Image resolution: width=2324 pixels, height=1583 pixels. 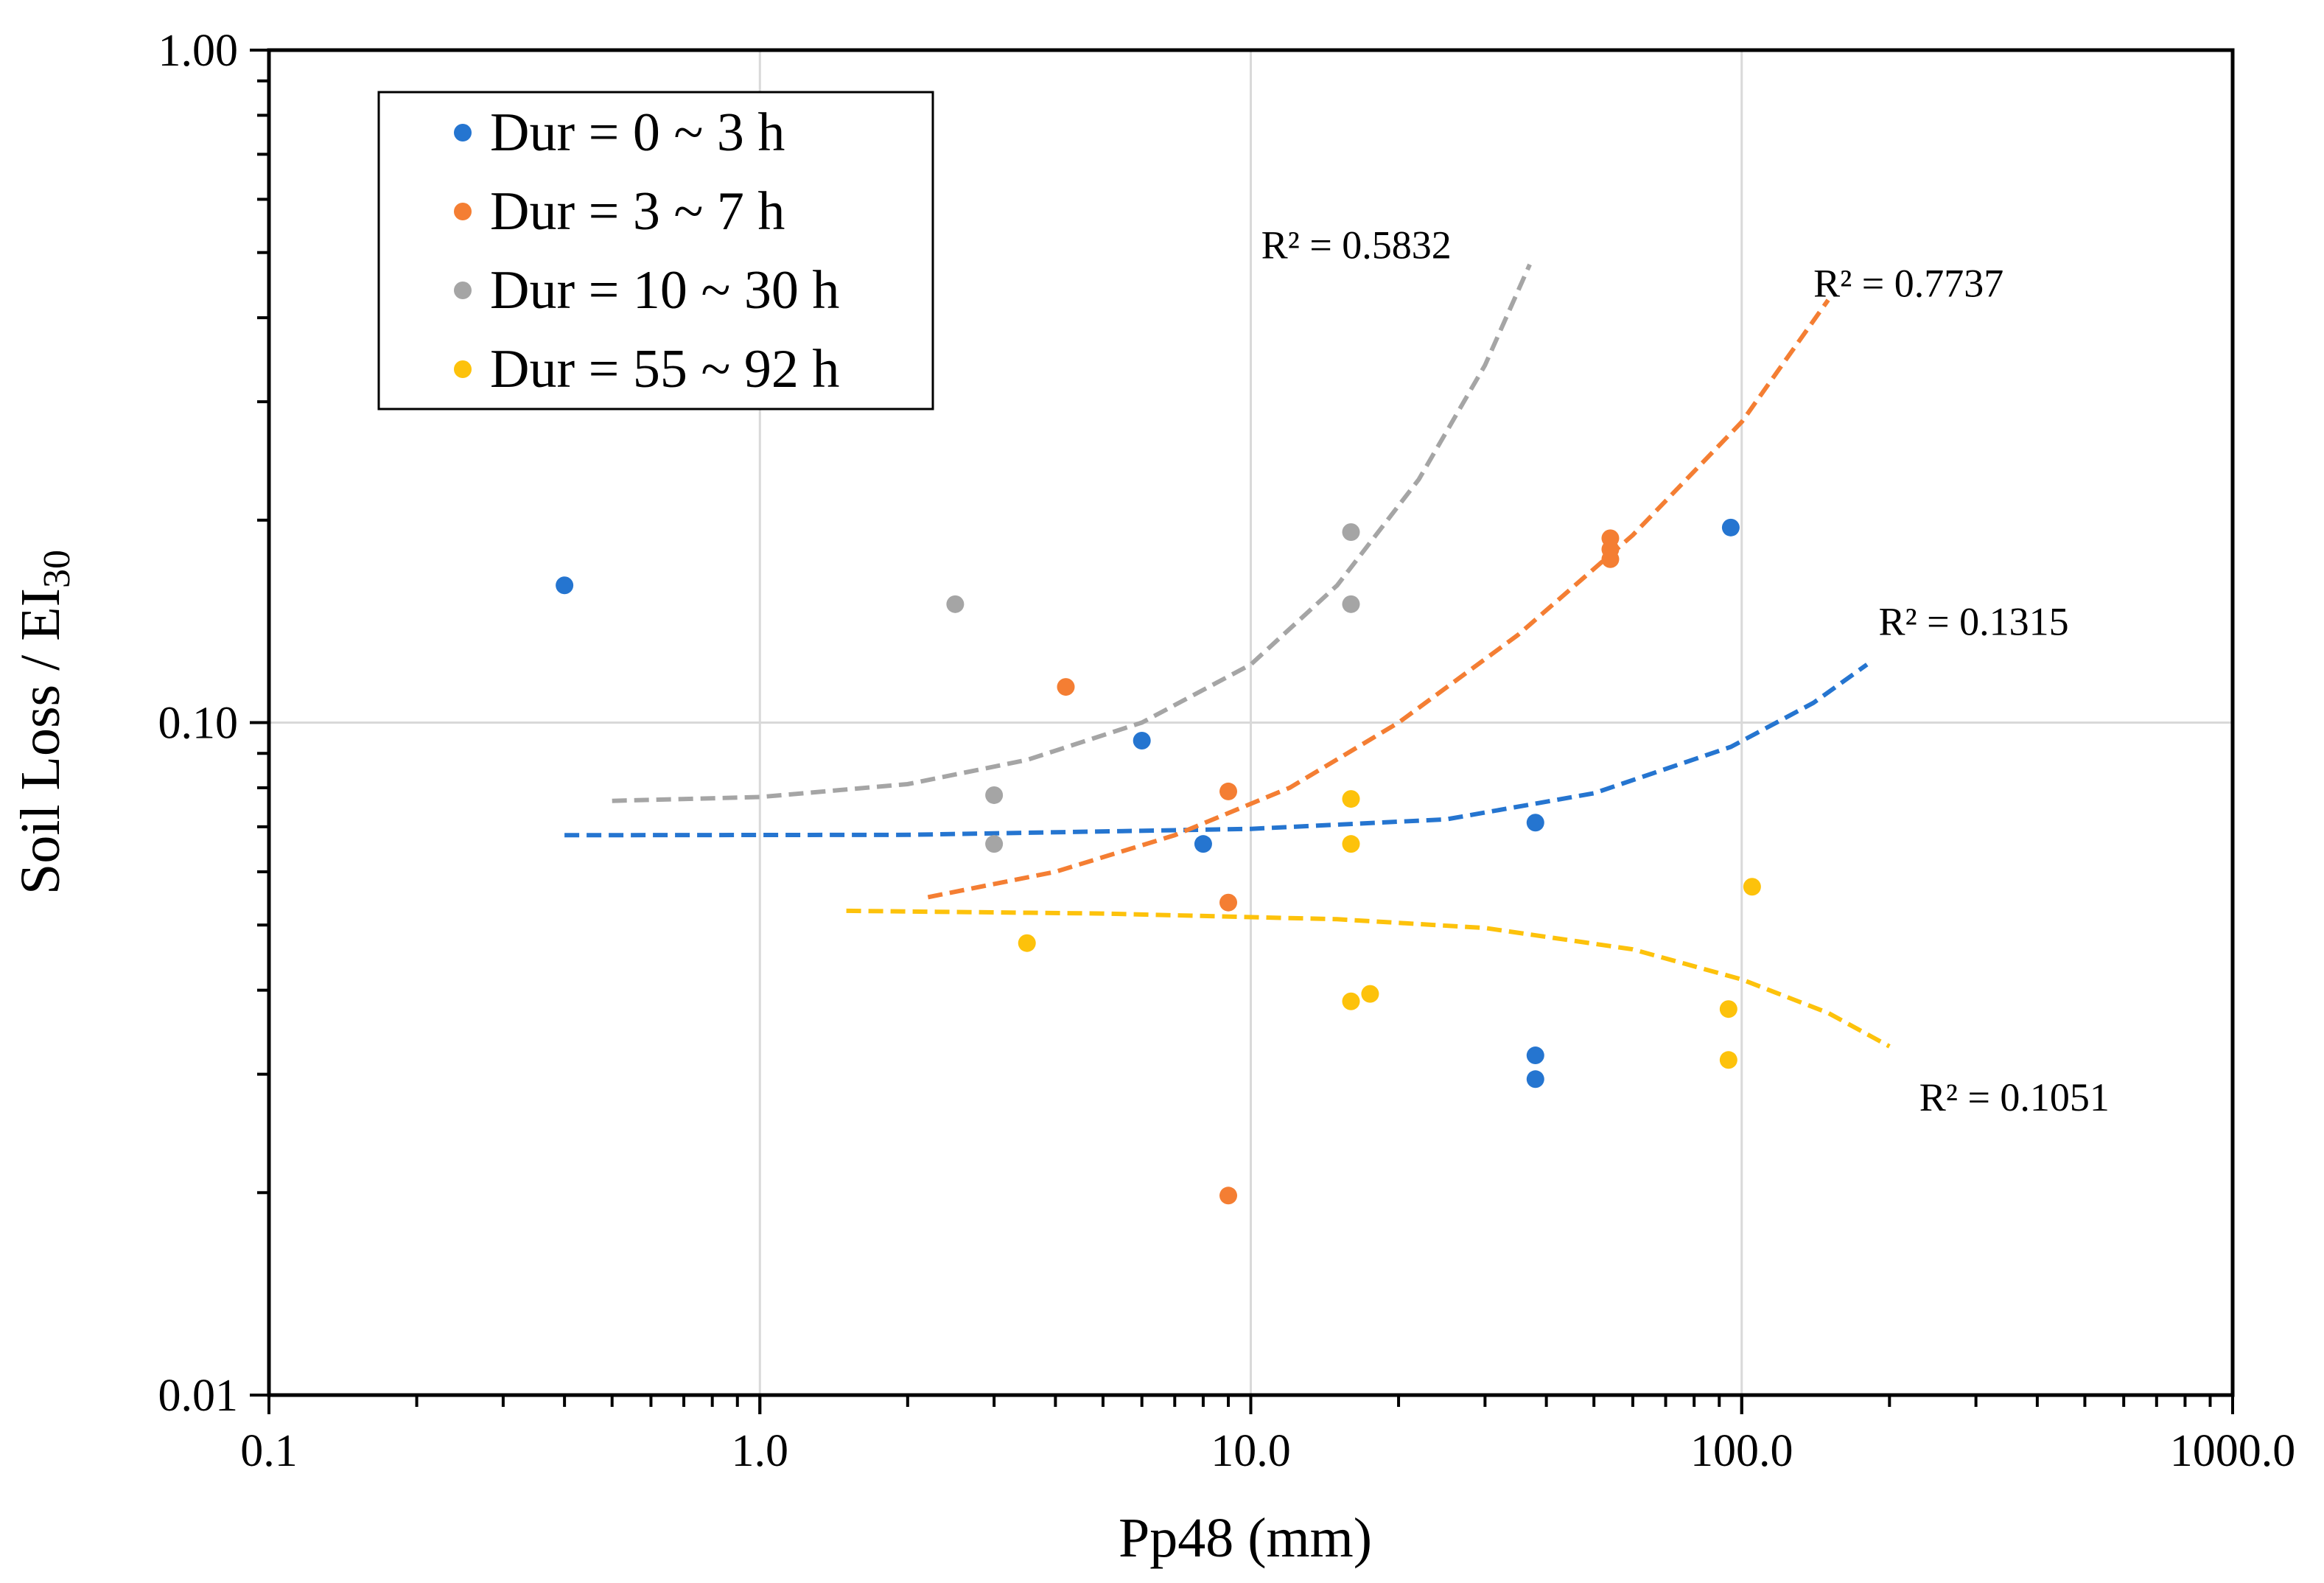 I want to click on x-tick-labels: 0.1 1.0 10.0 100.0 1000.0, so click(x=1267, y=1451).